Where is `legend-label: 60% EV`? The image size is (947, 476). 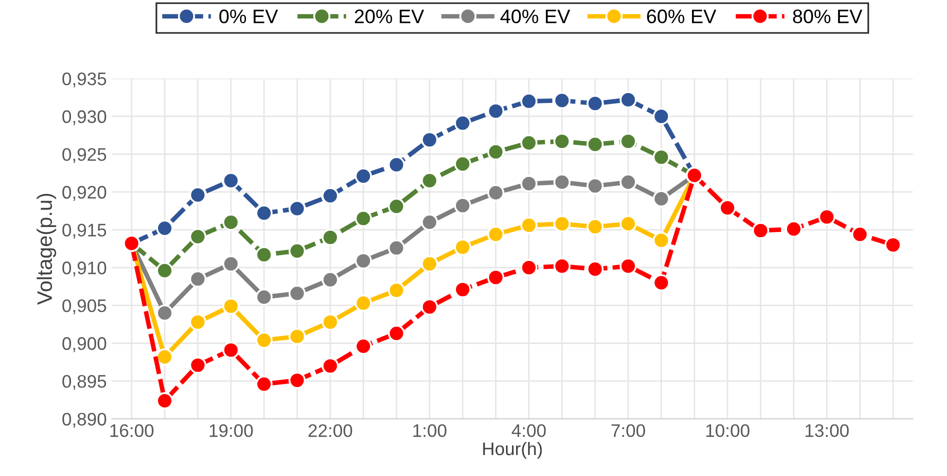 legend-label: 60% EV is located at coordinates (681, 17).